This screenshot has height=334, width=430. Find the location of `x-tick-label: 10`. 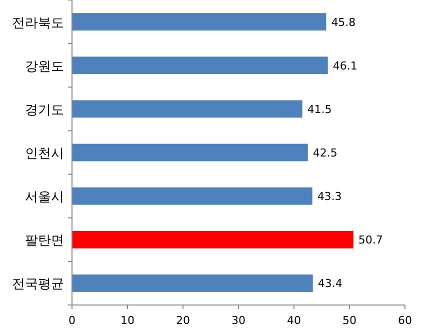

x-tick-label: 10 is located at coordinates (127, 320).